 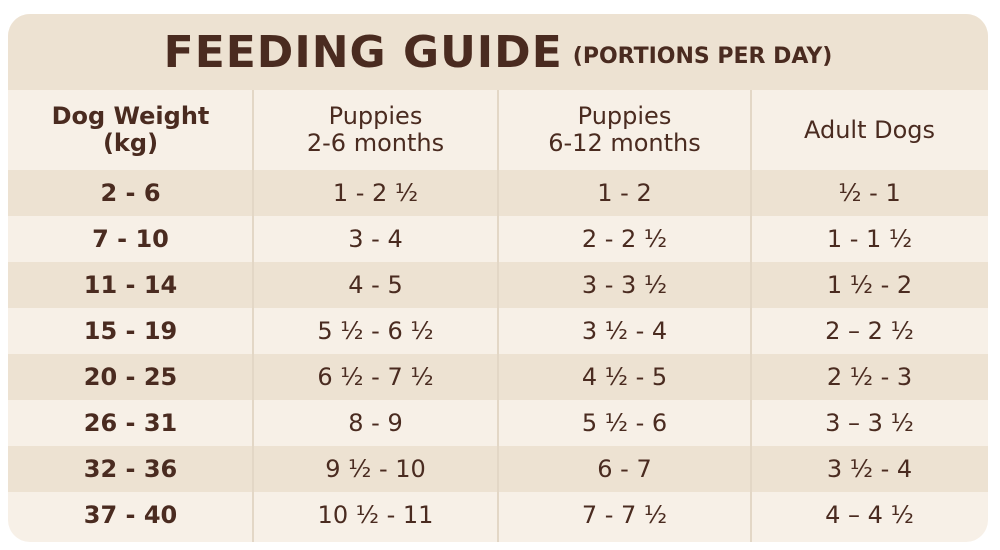 What do you see at coordinates (130, 331) in the screenshot?
I see `weight-cell: 15 - 19` at bounding box center [130, 331].